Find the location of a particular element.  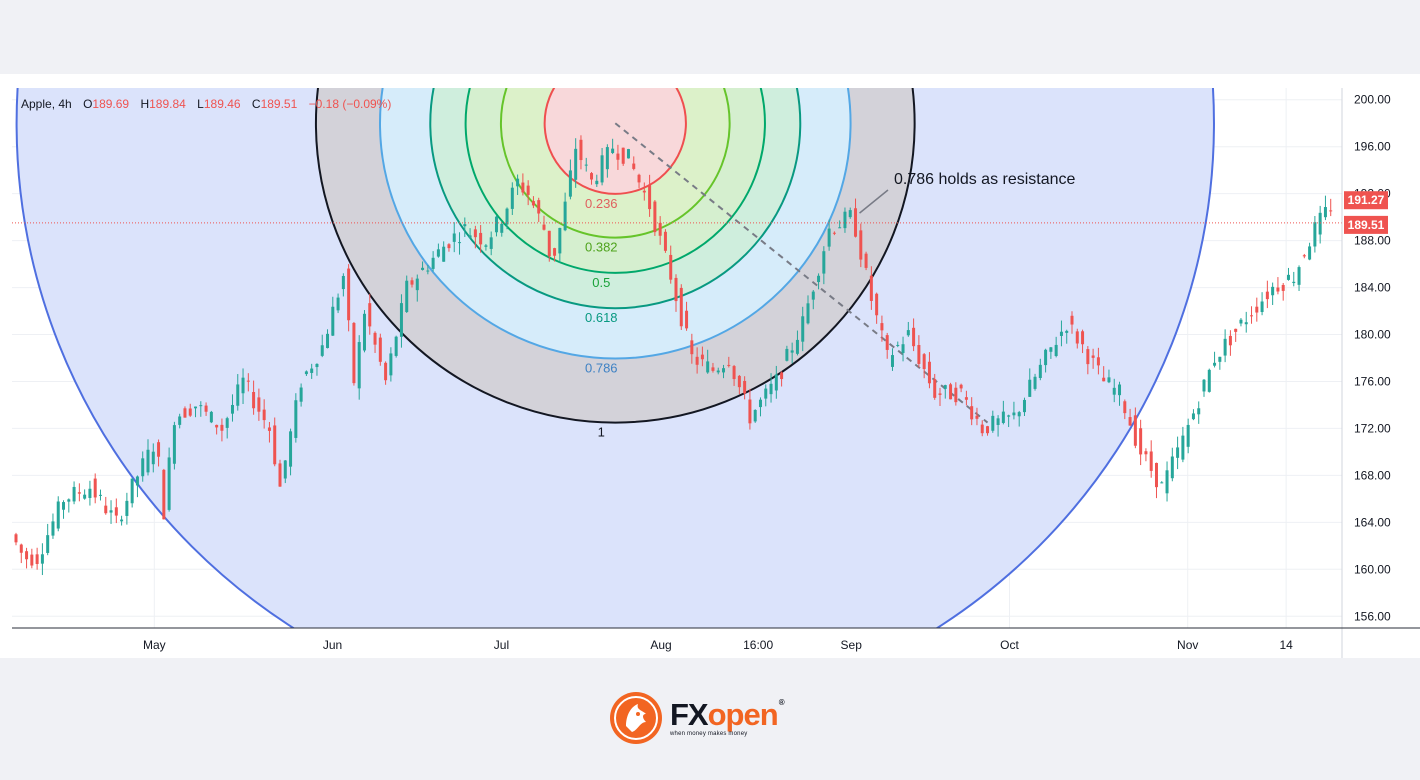

x-tick-label: Nov is located at coordinates (1187, 645).